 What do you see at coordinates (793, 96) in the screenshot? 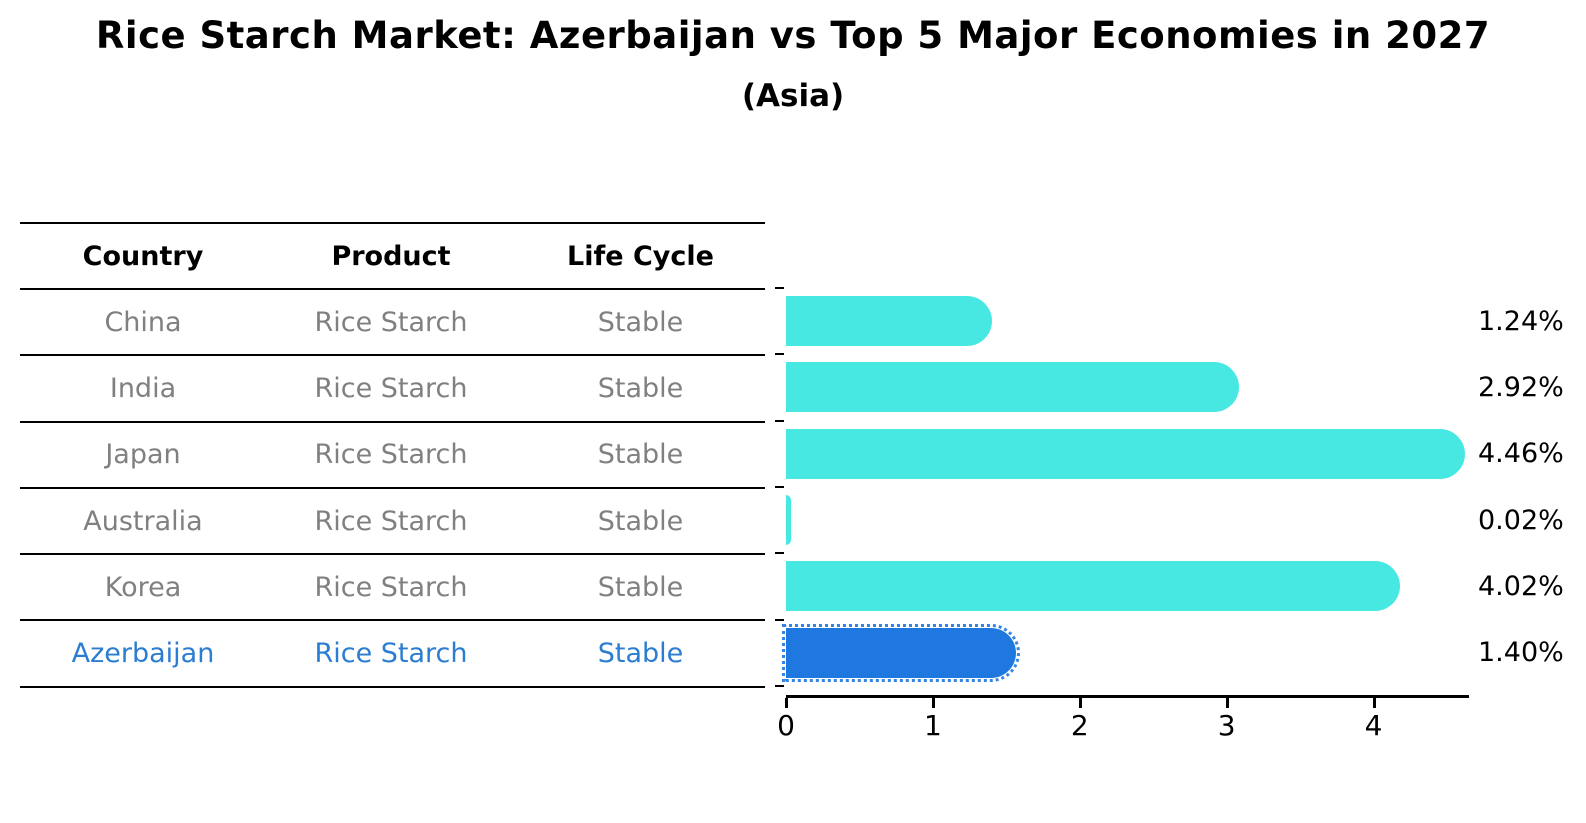
I see `chart-subtitle: (Asia)` at bounding box center [793, 96].